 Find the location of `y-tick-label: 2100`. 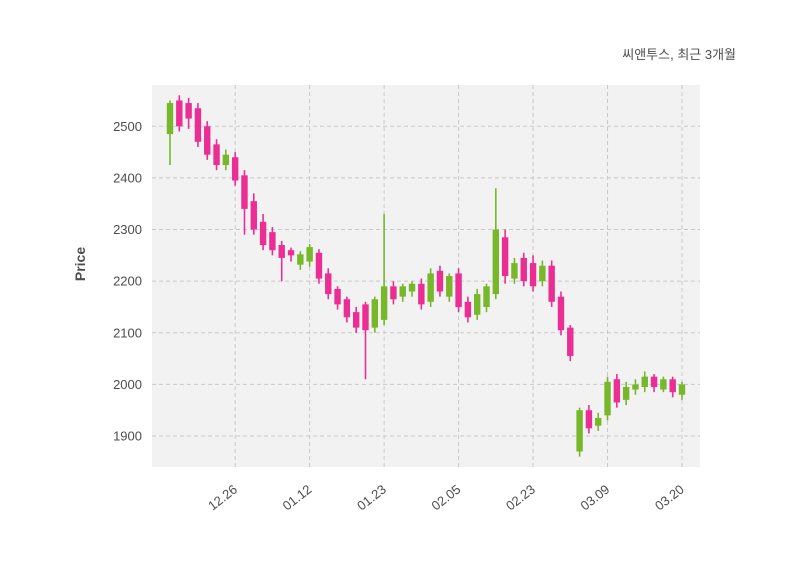

y-tick-label: 2100 is located at coordinates (127, 332).